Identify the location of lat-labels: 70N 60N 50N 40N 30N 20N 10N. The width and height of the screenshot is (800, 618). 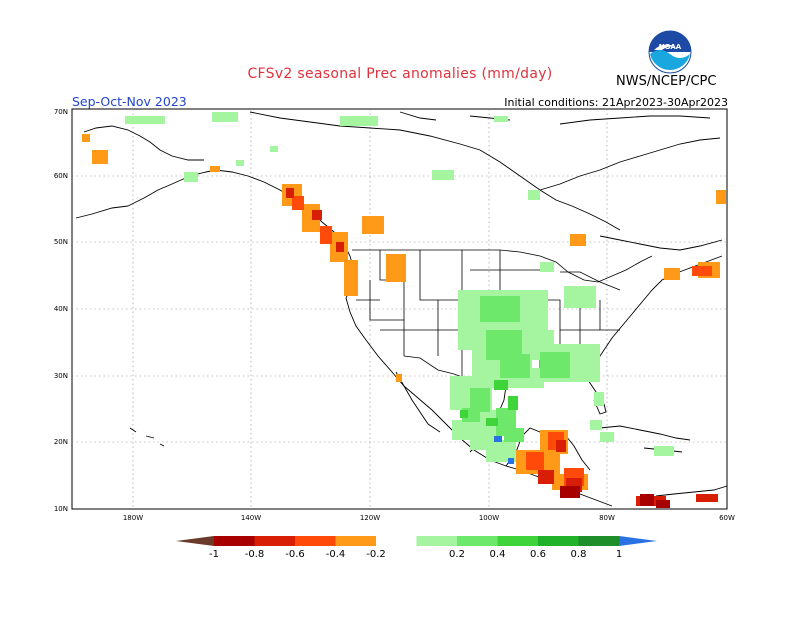
(61, 310).